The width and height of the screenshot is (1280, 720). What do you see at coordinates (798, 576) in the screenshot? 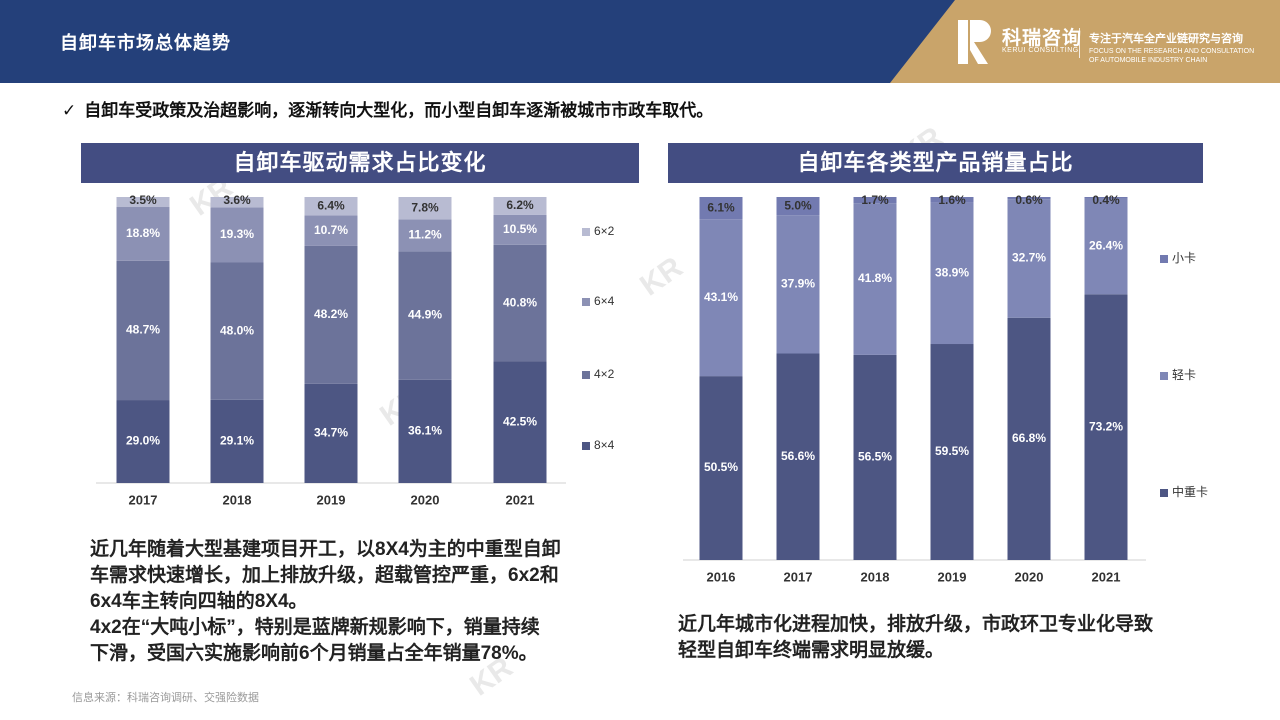
I see `right-category-label: 2017` at bounding box center [798, 576].